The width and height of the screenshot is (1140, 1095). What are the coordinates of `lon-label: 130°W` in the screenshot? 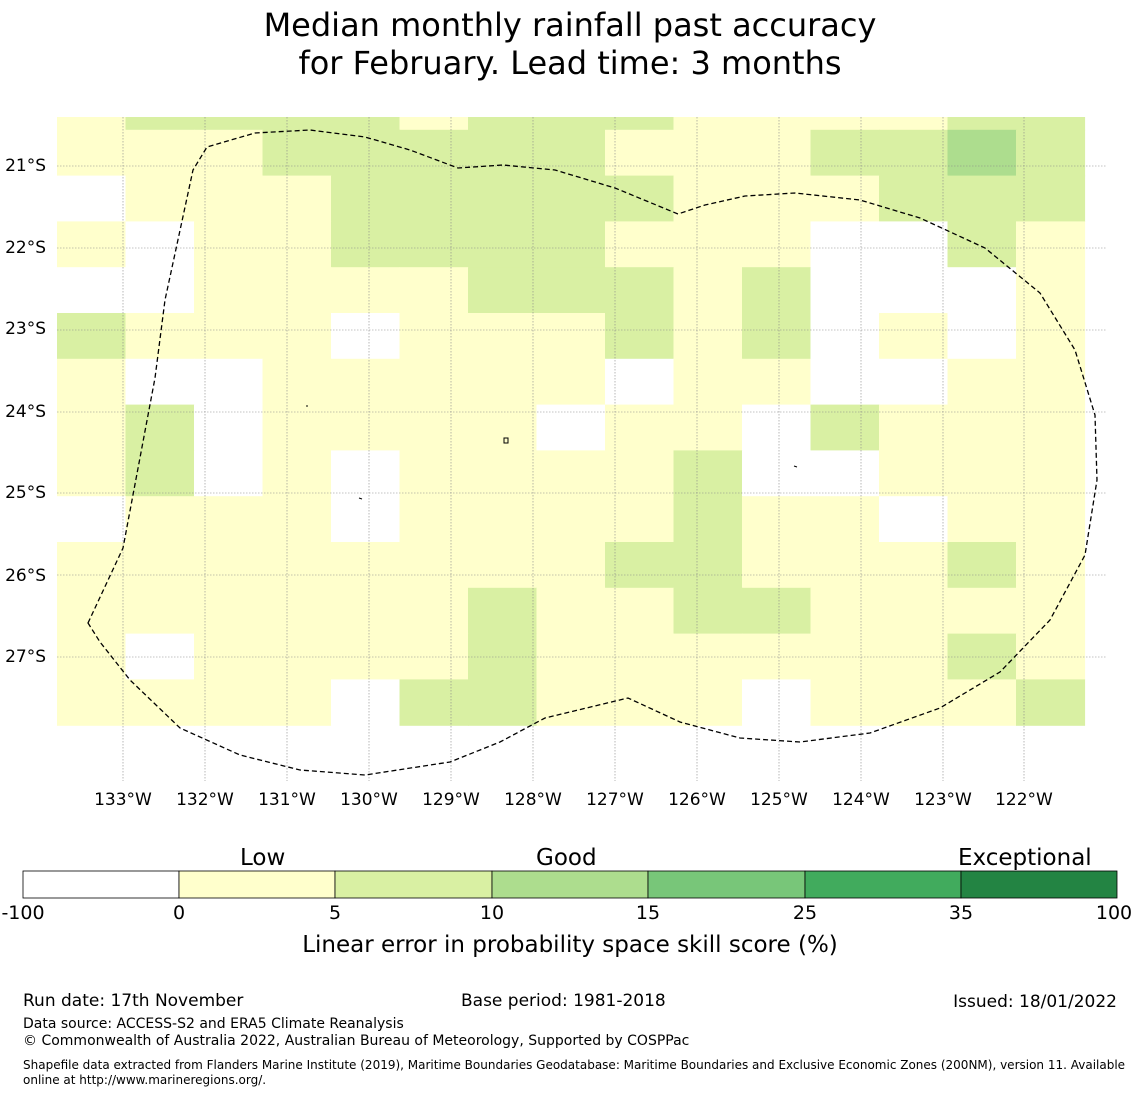 It's located at (369, 800).